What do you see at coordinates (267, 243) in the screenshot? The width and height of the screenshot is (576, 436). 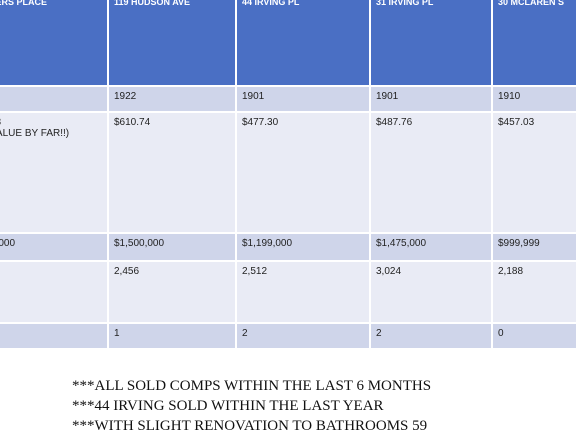 I see `cell-text: $1,199,000` at bounding box center [267, 243].